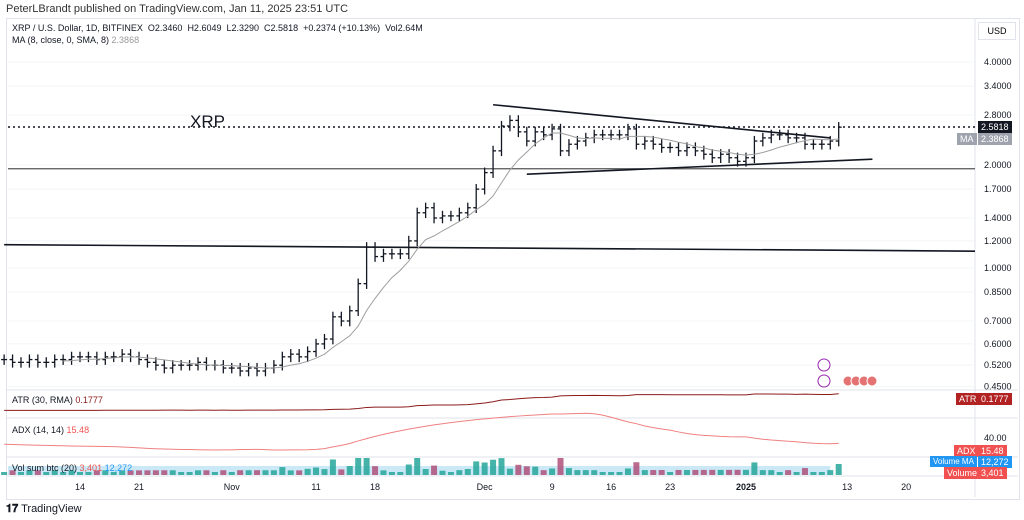 The width and height of the screenshot is (1024, 520). What do you see at coordinates (421, 431) in the screenshot?
I see `adx-line` at bounding box center [421, 431].